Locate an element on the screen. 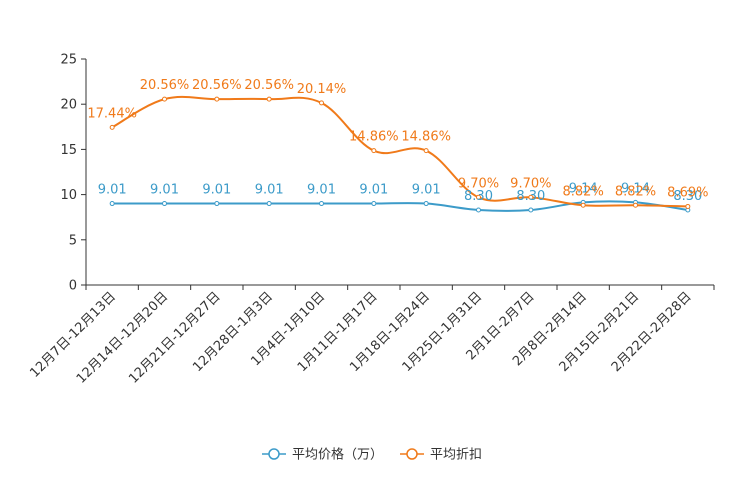  legend-label: 平均价格（万） is located at coordinates (337, 455).